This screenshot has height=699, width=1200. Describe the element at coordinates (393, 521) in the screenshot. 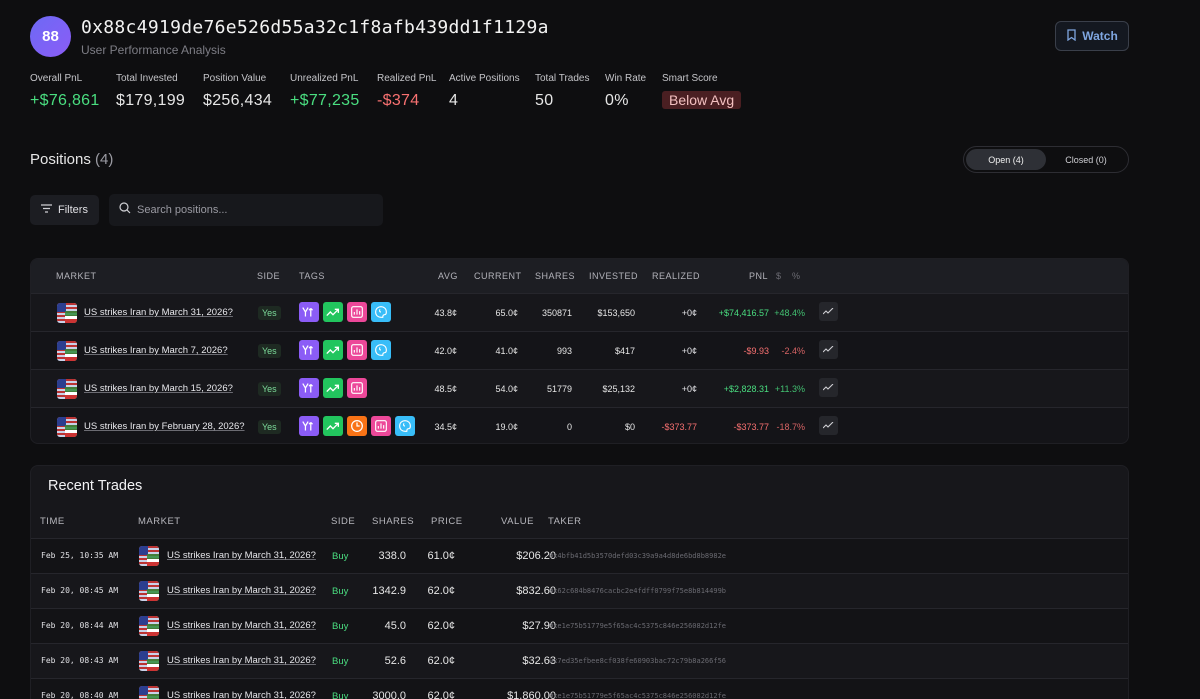

I see `col-trade-shares: SHARES` at that location.